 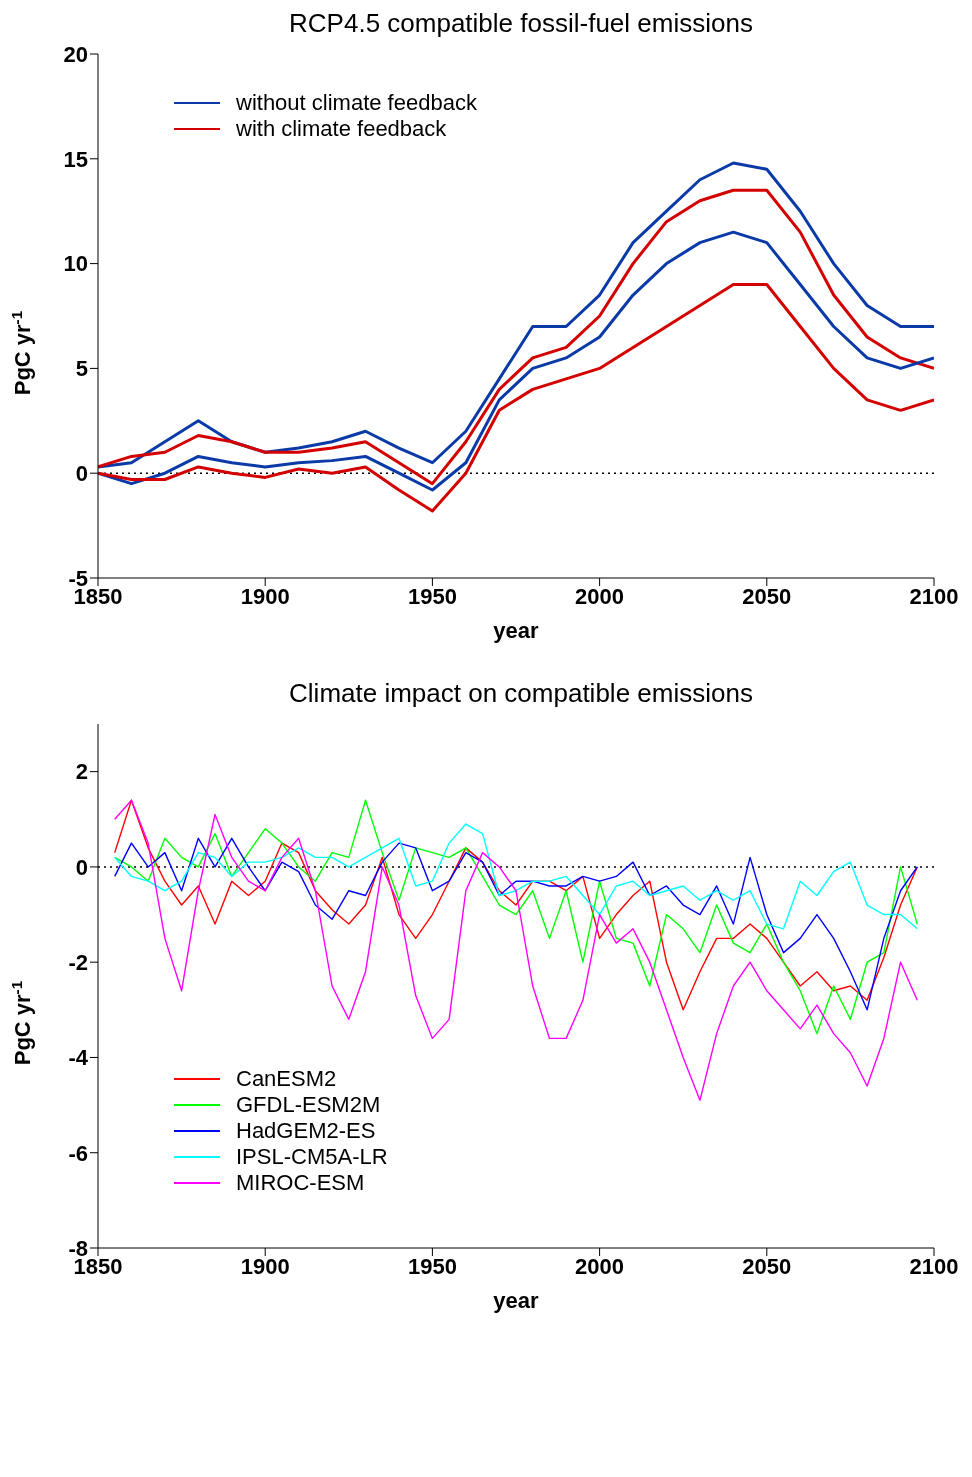 I want to click on chart-title: RCP4.5 compatible fossil-fuel emissions, so click(x=521, y=23).